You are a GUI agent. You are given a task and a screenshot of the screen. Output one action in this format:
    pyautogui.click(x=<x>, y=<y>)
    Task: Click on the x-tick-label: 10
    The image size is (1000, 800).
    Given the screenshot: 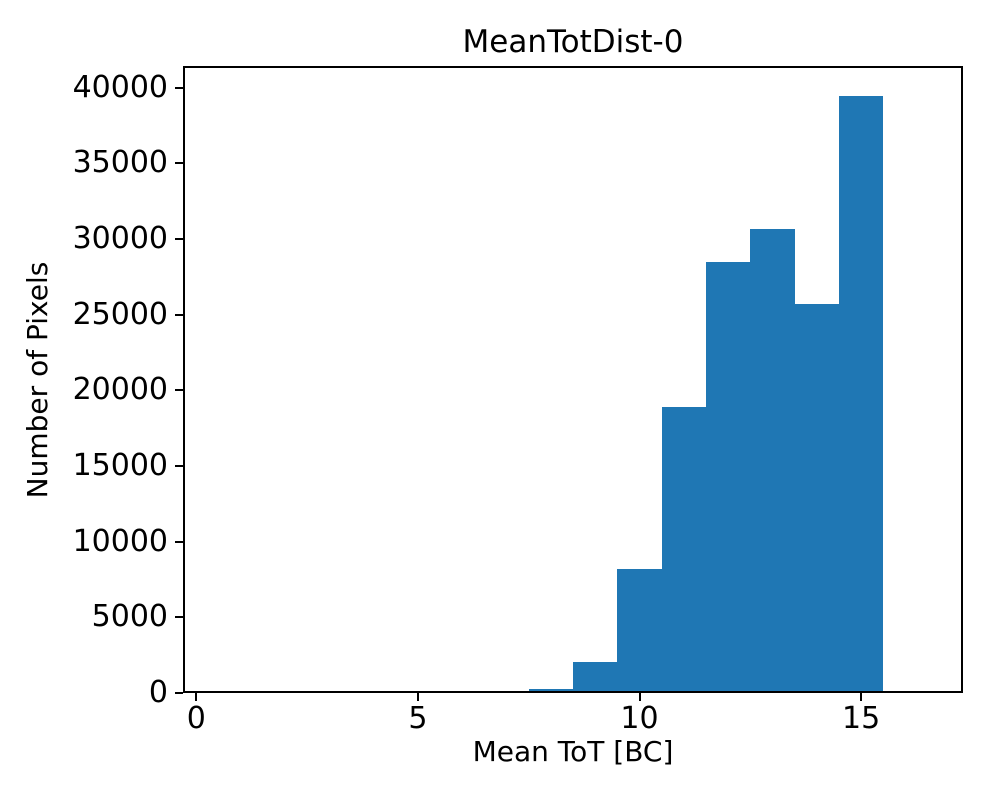 What is the action you would take?
    pyautogui.click(x=639, y=718)
    